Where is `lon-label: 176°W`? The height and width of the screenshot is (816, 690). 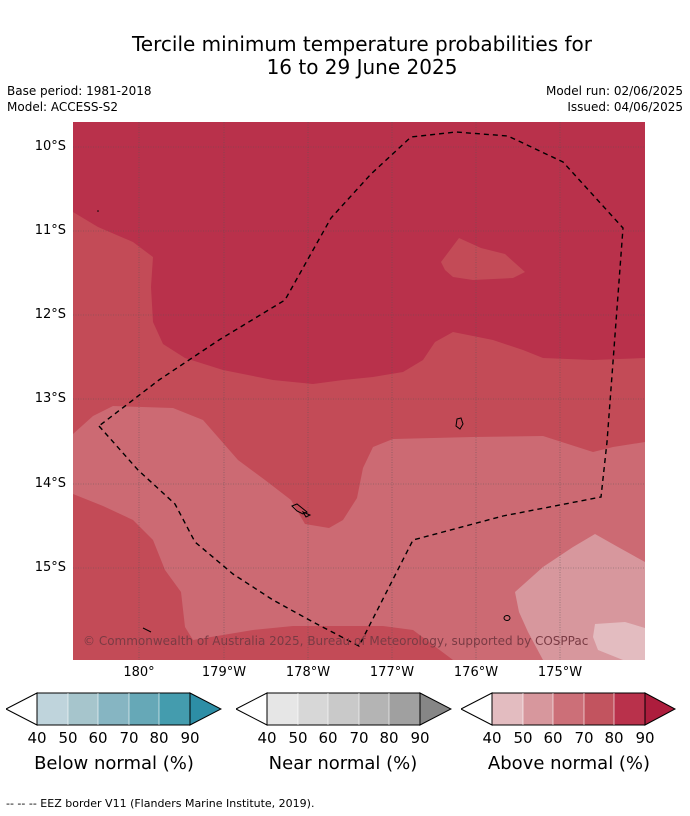 lon-label: 176°W is located at coordinates (476, 672).